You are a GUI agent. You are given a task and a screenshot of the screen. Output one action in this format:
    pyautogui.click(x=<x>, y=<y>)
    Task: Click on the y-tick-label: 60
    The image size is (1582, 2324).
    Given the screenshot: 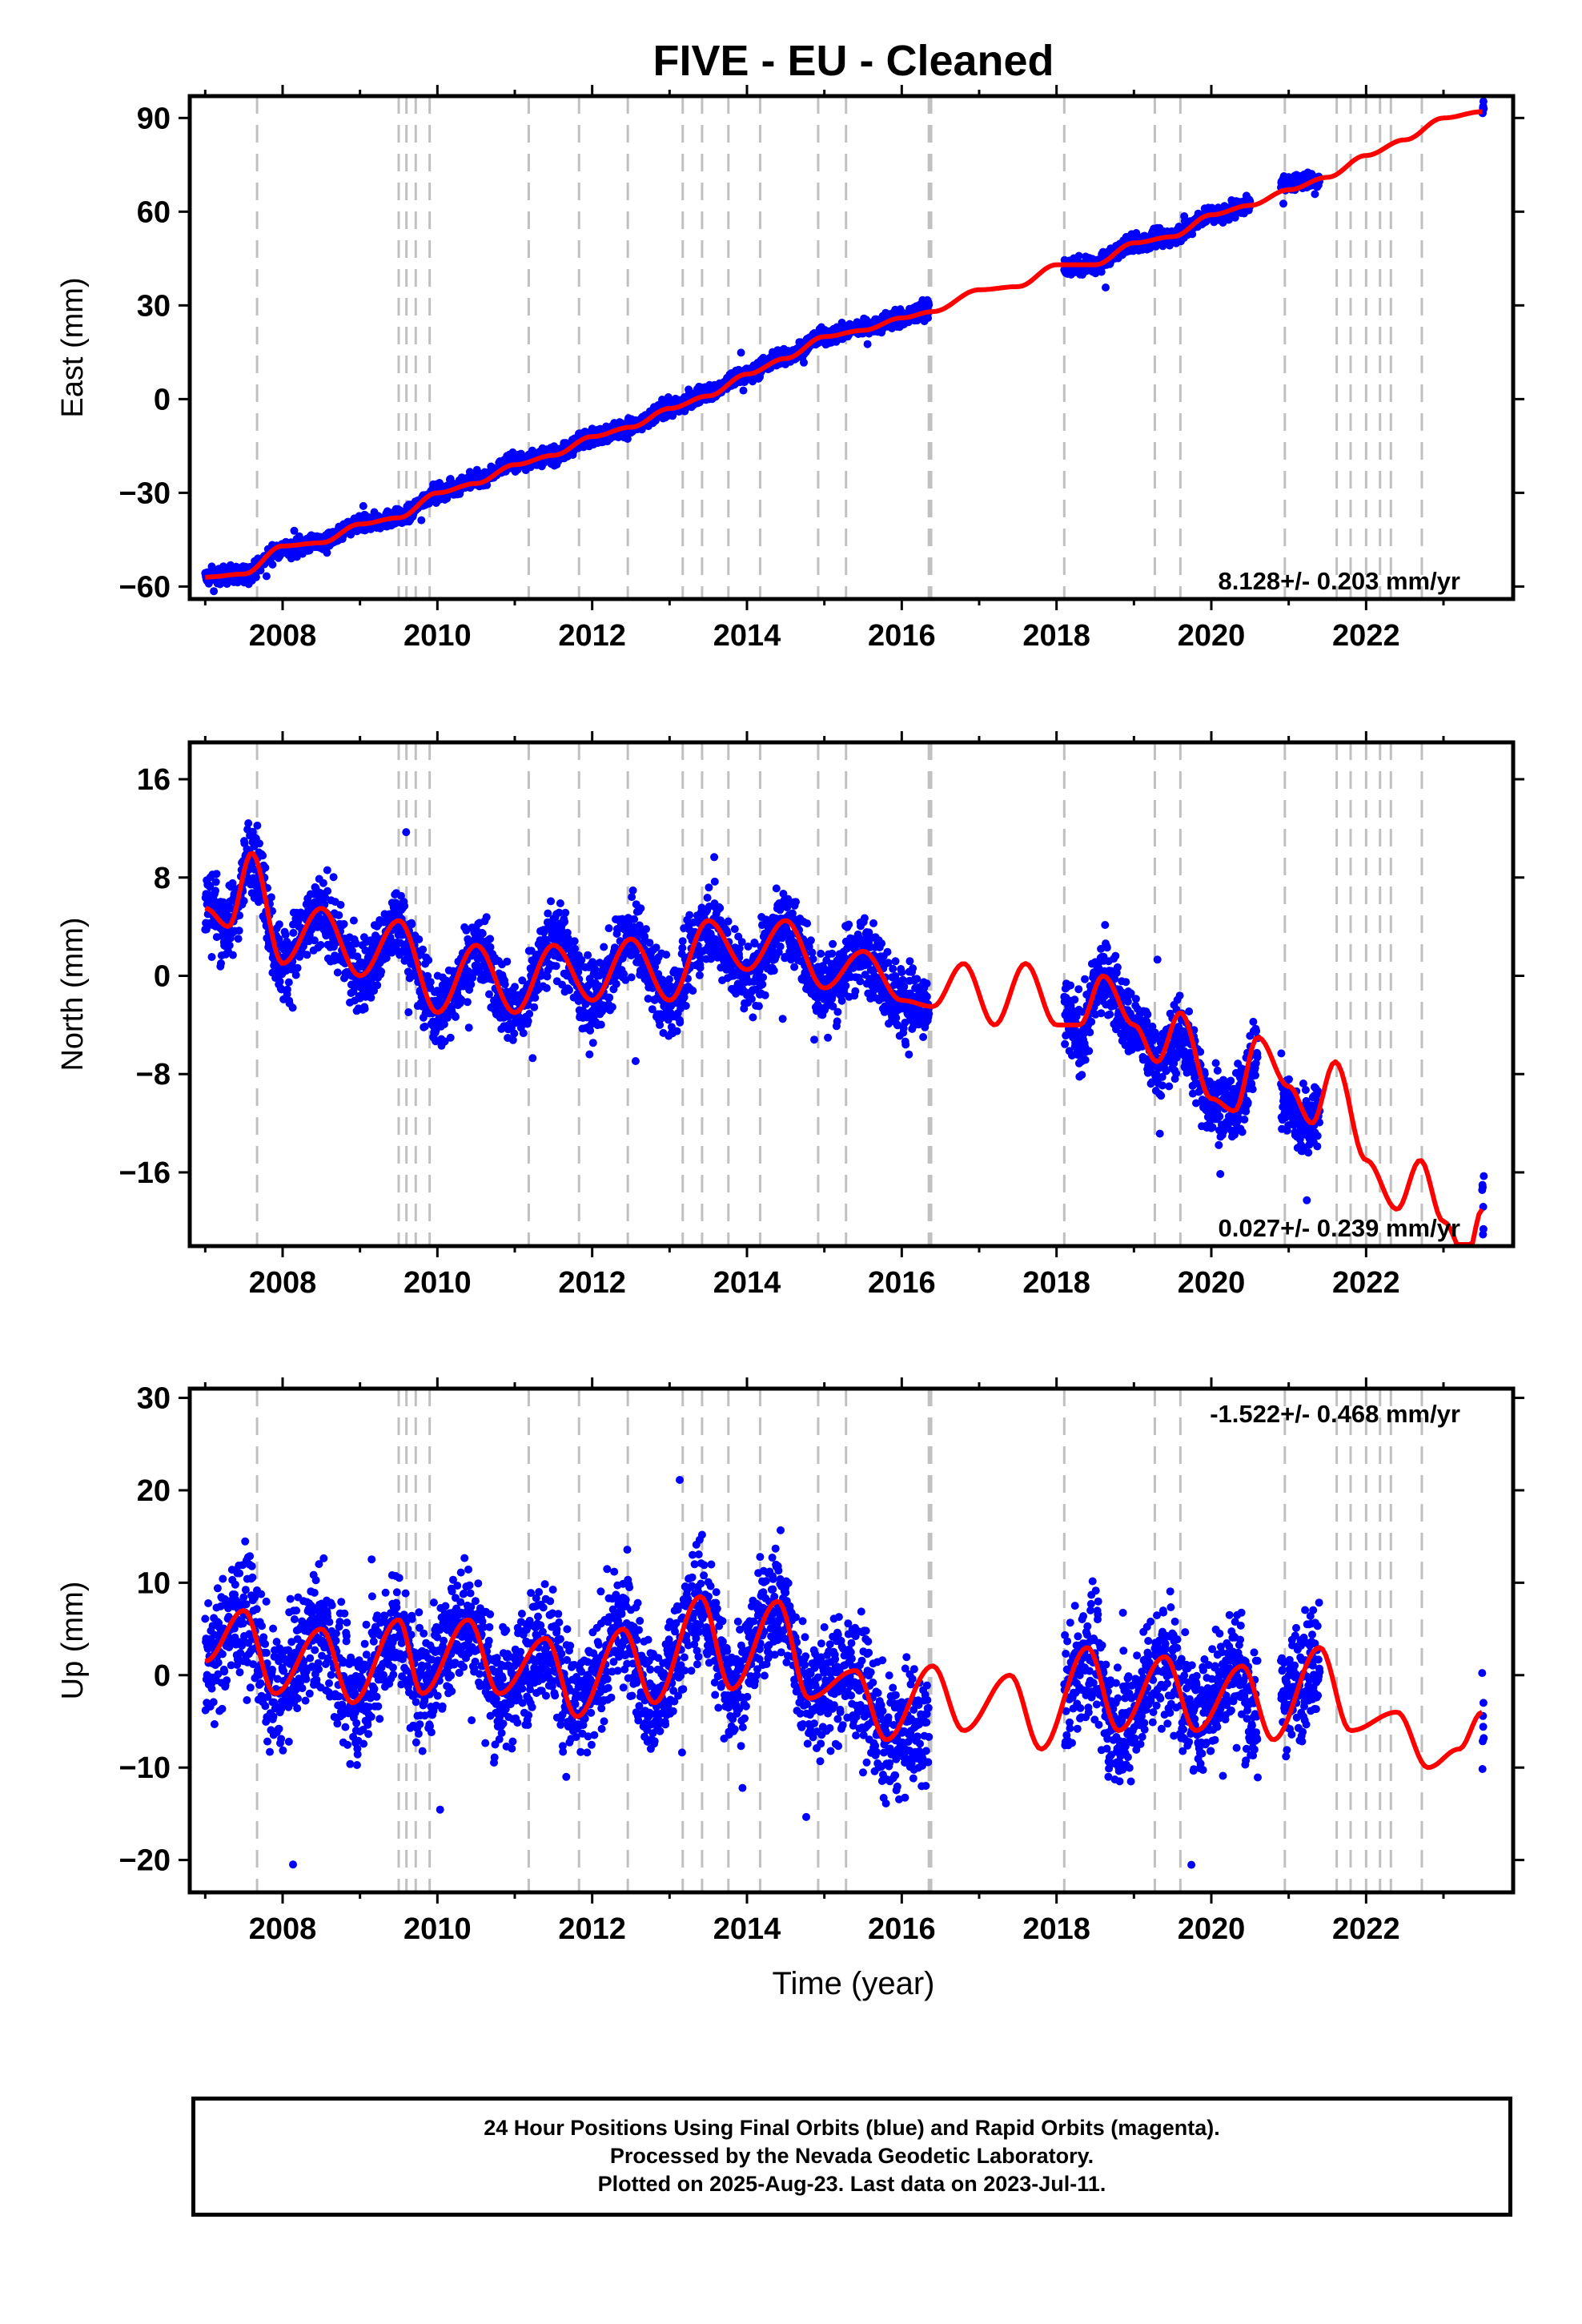 What is the action you would take?
    pyautogui.click(x=154, y=212)
    